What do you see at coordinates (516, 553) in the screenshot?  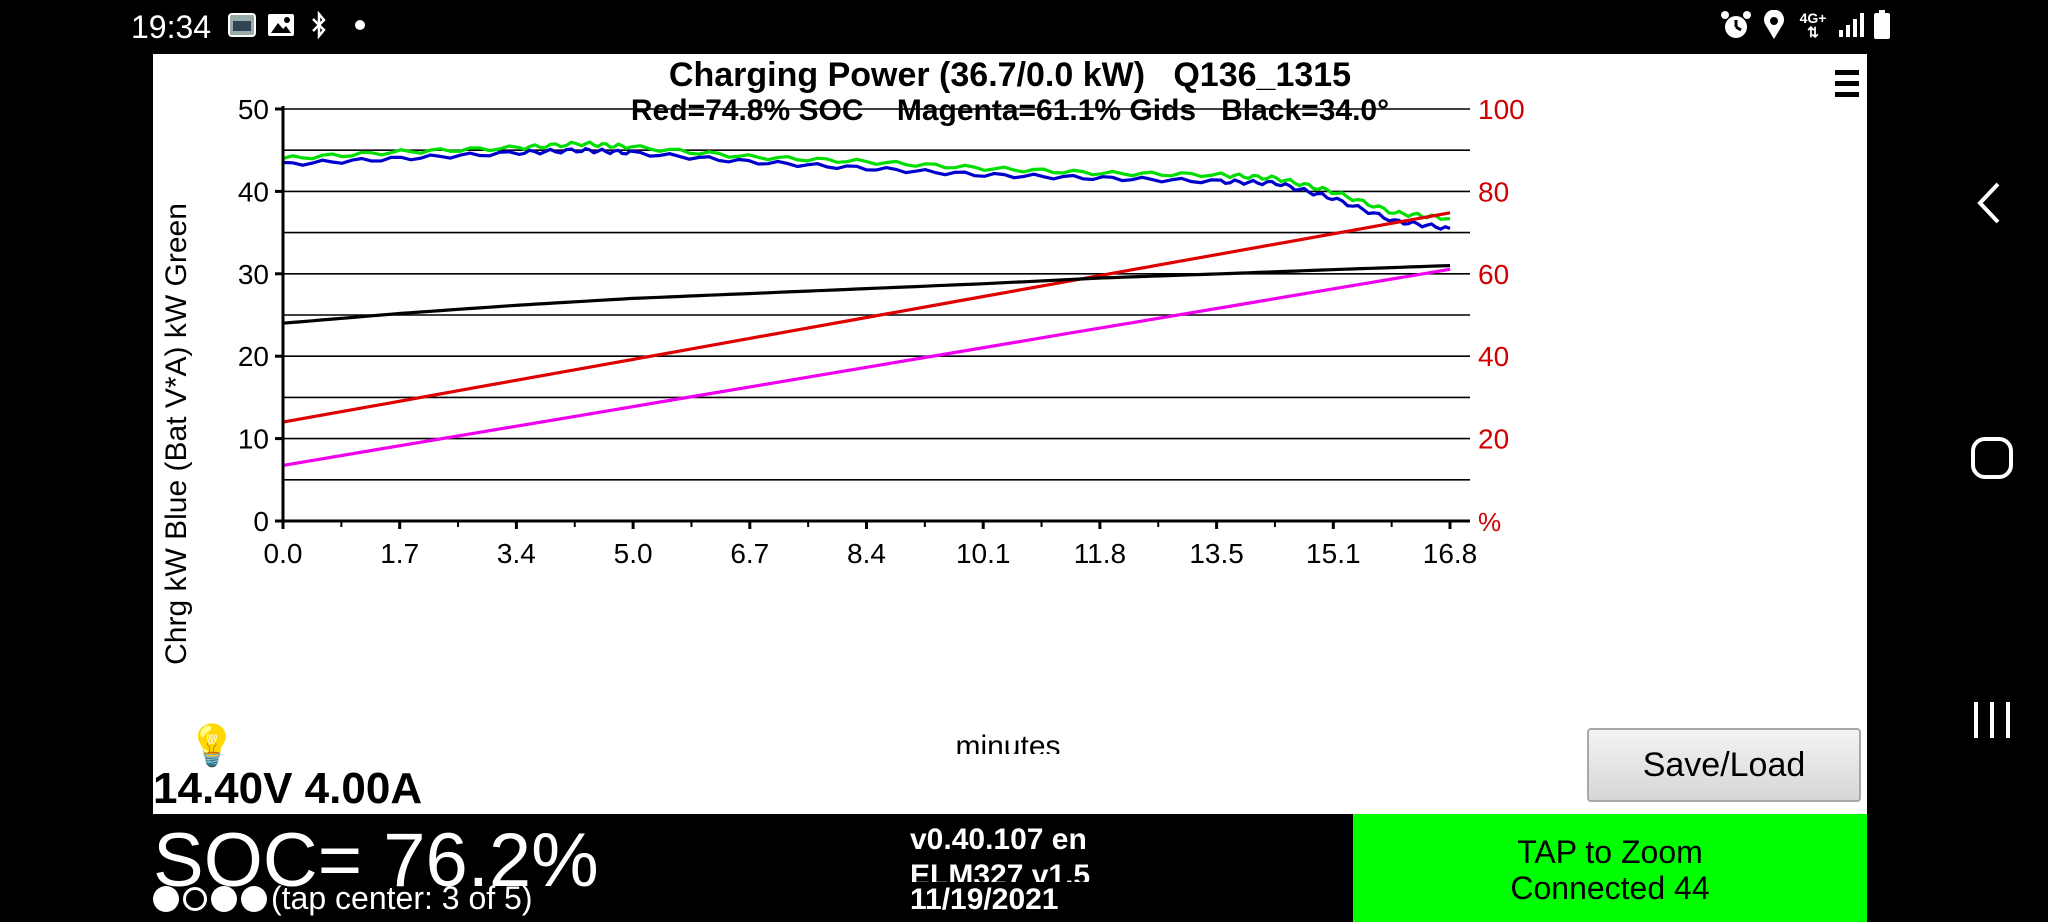 I see `x-tick-label: 3.4` at bounding box center [516, 553].